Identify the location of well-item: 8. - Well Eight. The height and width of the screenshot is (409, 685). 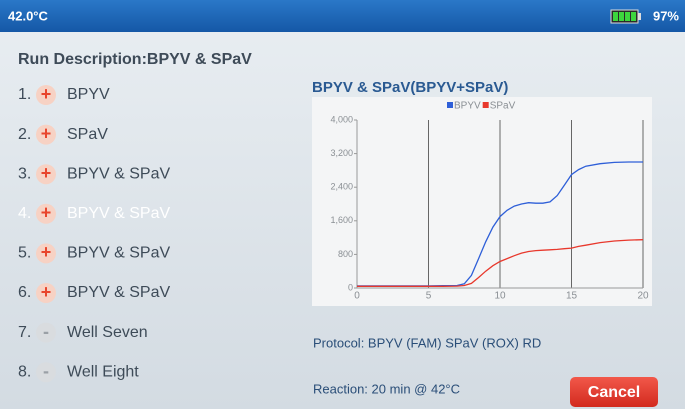
(78, 372).